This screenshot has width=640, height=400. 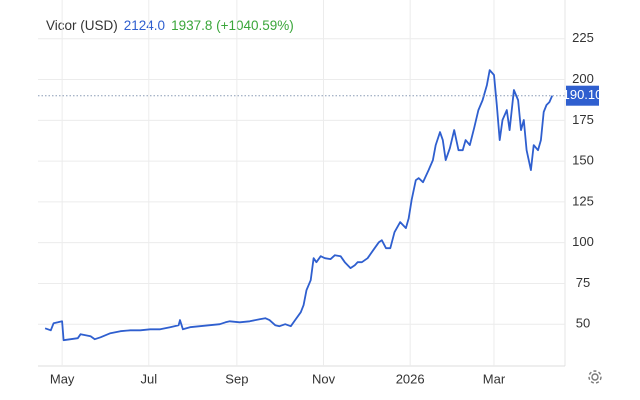 I want to click on x-tick-label: May, so click(x=62, y=378).